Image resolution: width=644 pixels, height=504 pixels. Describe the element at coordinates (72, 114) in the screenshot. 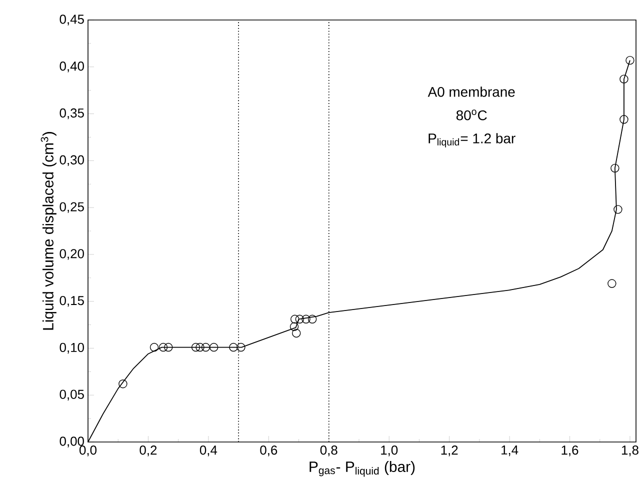

I see `y-tick-label: 0,35` at that location.